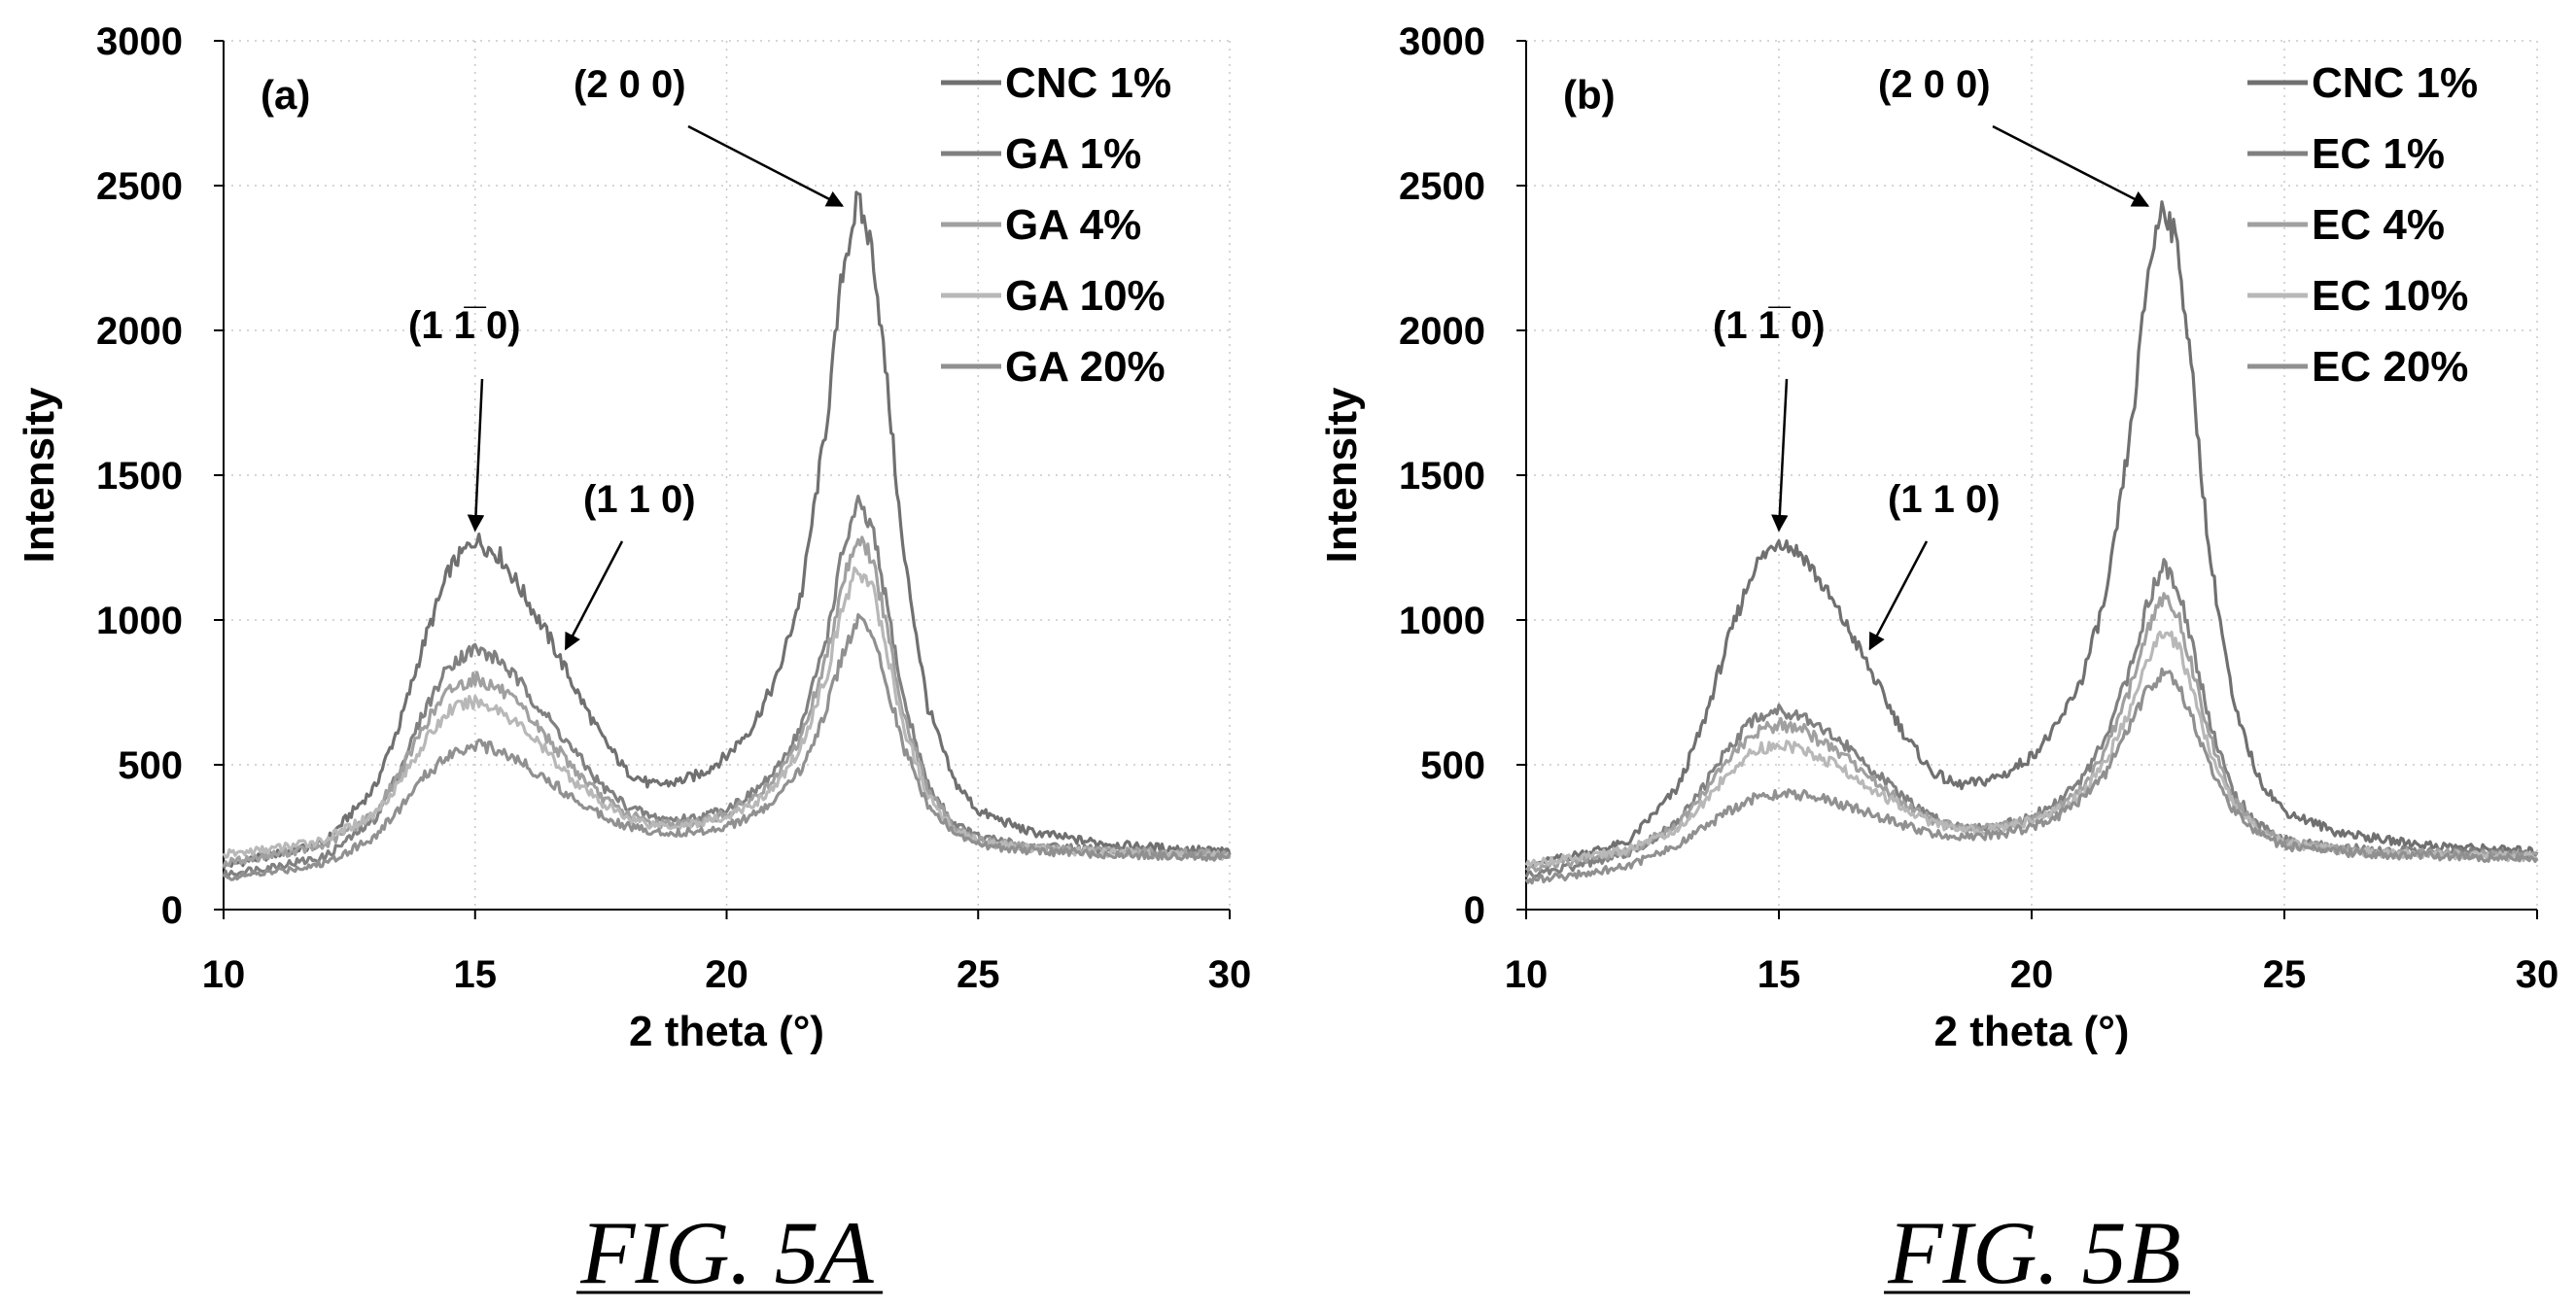  I want to click on legend-label: EC 20%, so click(2390, 367).